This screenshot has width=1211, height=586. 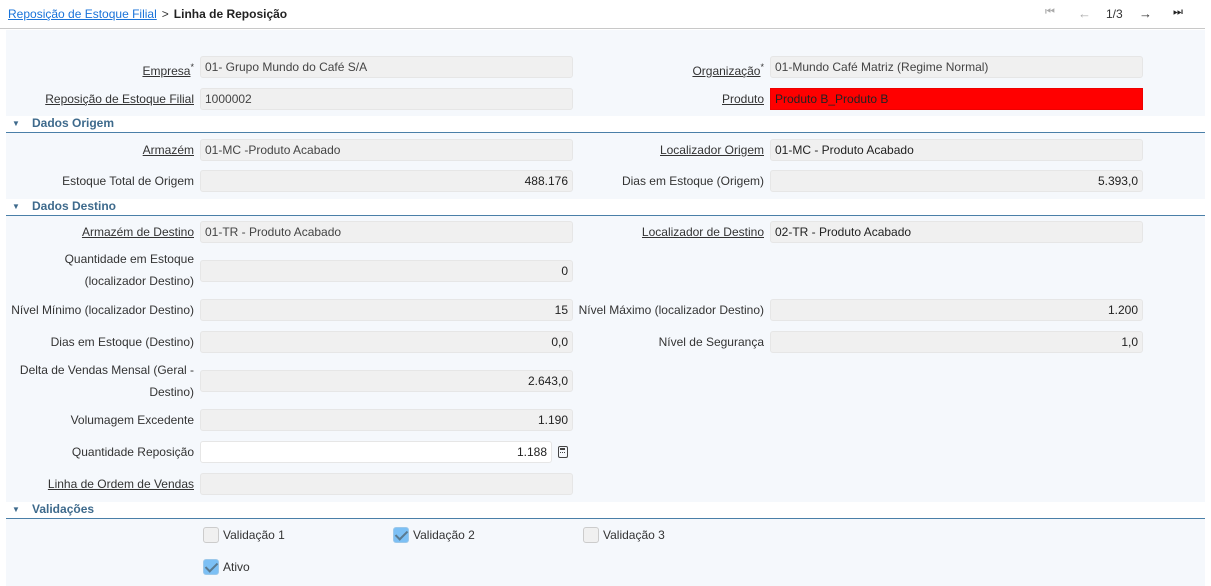 What do you see at coordinates (128, 181) in the screenshot?
I see `estoque-total-label: Estoque Total de Origem` at bounding box center [128, 181].